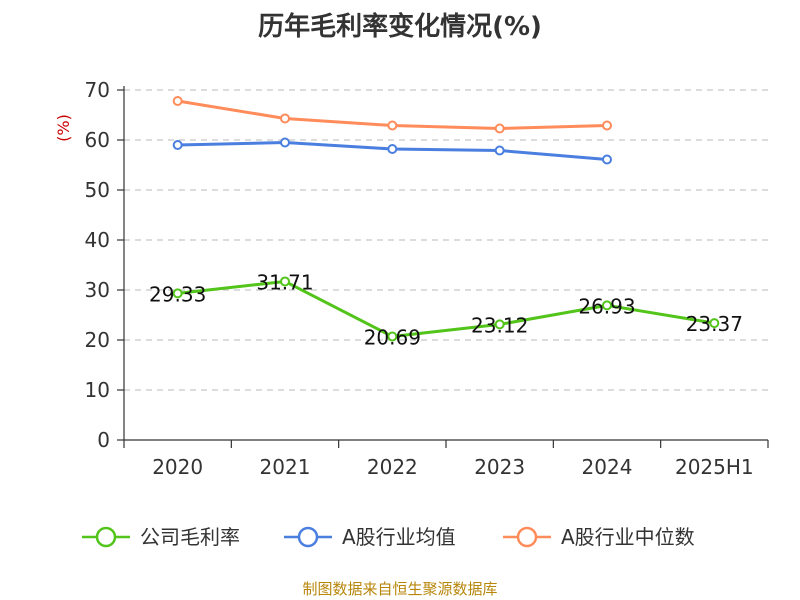 Image resolution: width=800 pixels, height=600 pixels. I want to click on legend-label: 公司毛利率, so click(190, 537).